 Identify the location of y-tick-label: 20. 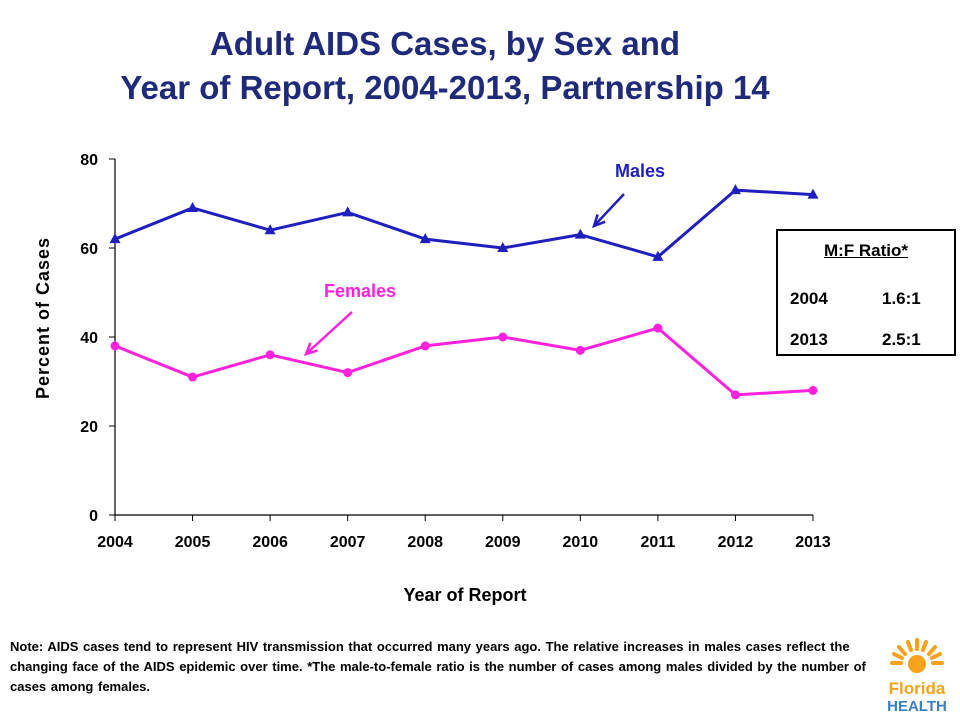
(89, 427).